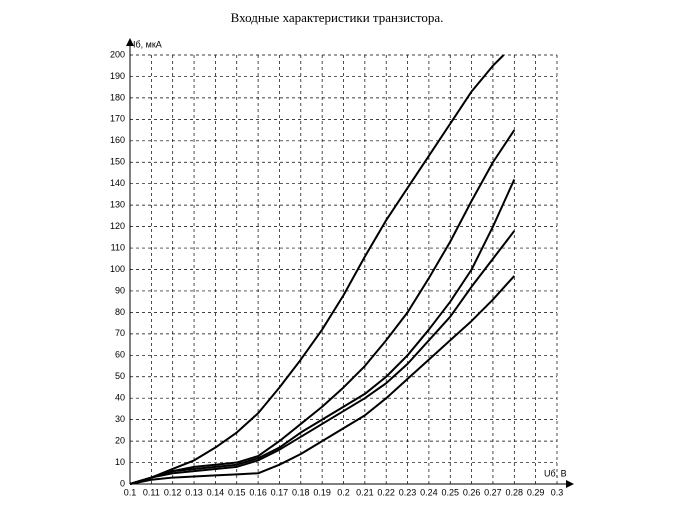 The height and width of the screenshot is (512, 682). Describe the element at coordinates (117, 76) in the screenshot. I see `y-tick-label: 190` at that location.